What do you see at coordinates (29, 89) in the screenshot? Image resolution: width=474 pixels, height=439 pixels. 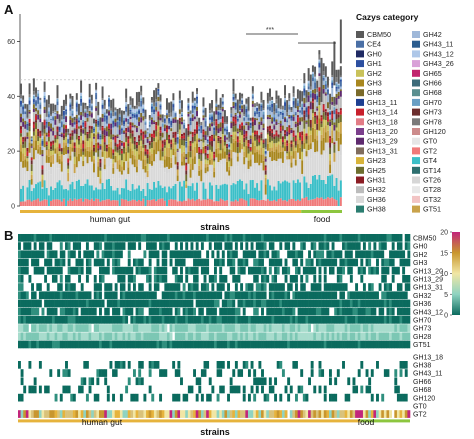 I see `bar-segment-cbm50` at bounding box center [29, 89].